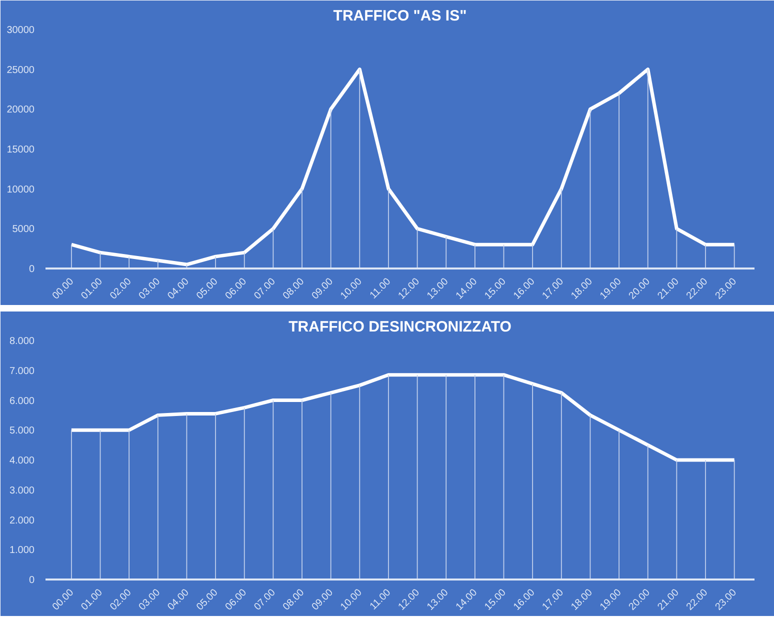  I want to click on y-tick-label: 4.000, so click(22, 461).